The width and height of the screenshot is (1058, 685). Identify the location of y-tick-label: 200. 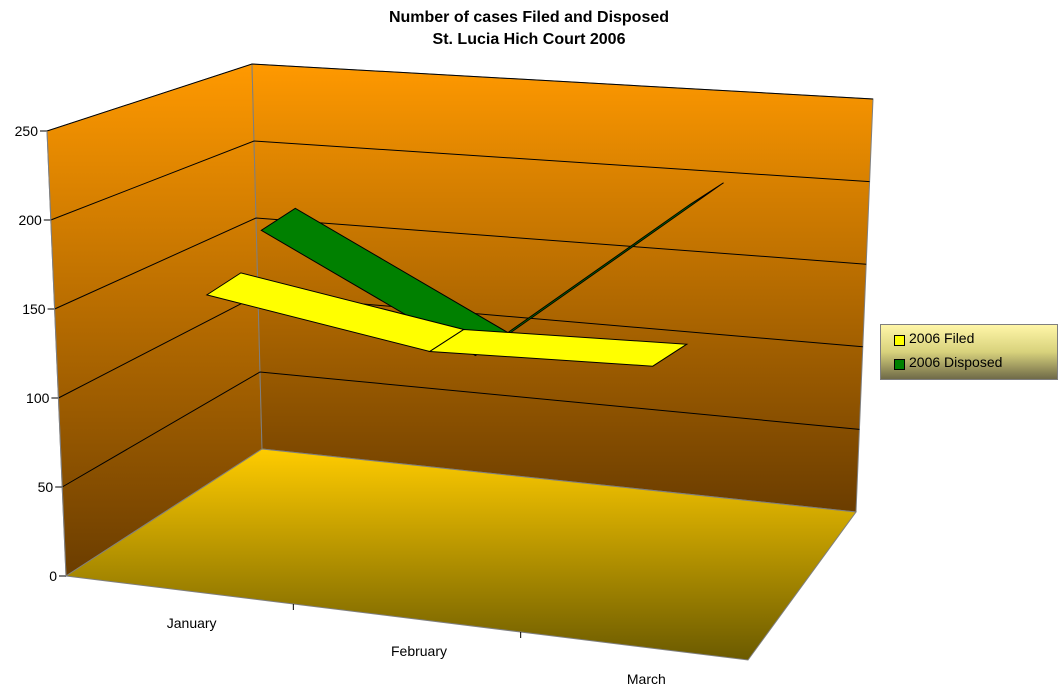
(30, 220).